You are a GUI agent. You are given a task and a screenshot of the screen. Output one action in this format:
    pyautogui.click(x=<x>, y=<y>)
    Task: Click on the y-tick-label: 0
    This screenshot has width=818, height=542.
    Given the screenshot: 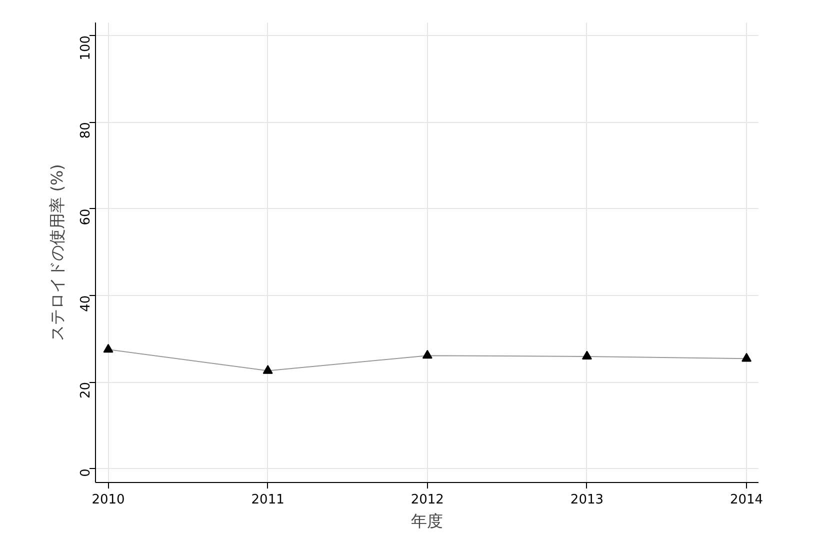 What is the action you would take?
    pyautogui.click(x=86, y=472)
    